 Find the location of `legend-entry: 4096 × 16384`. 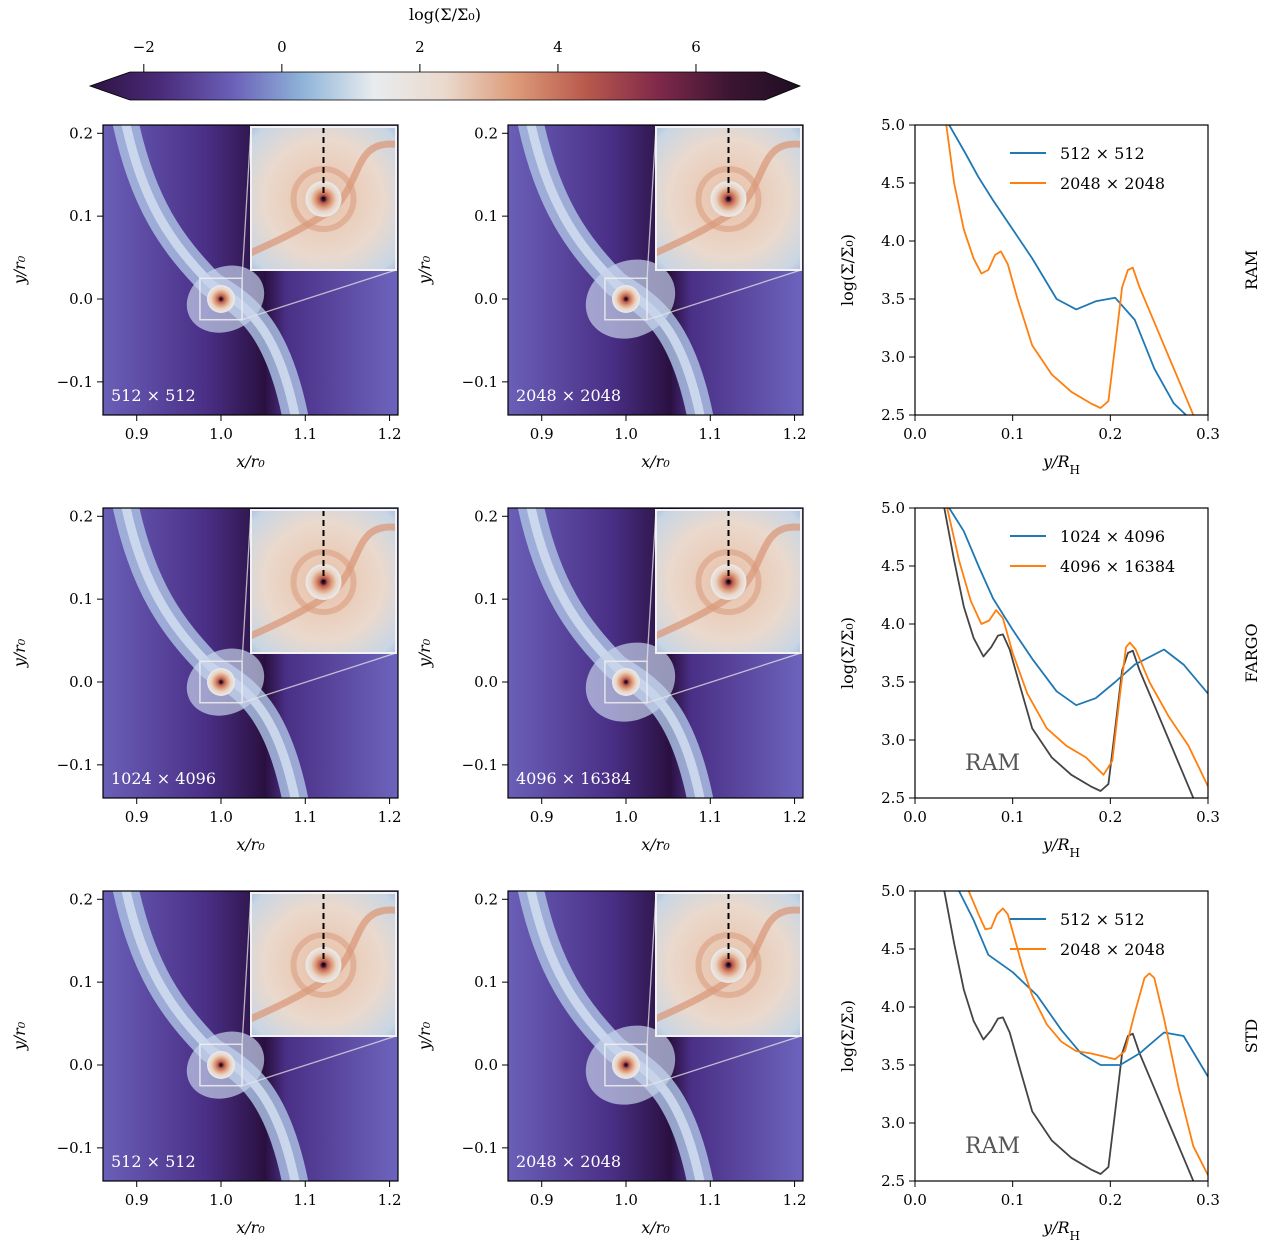

legend-entry: 4096 × 16384 is located at coordinates (1117, 566).